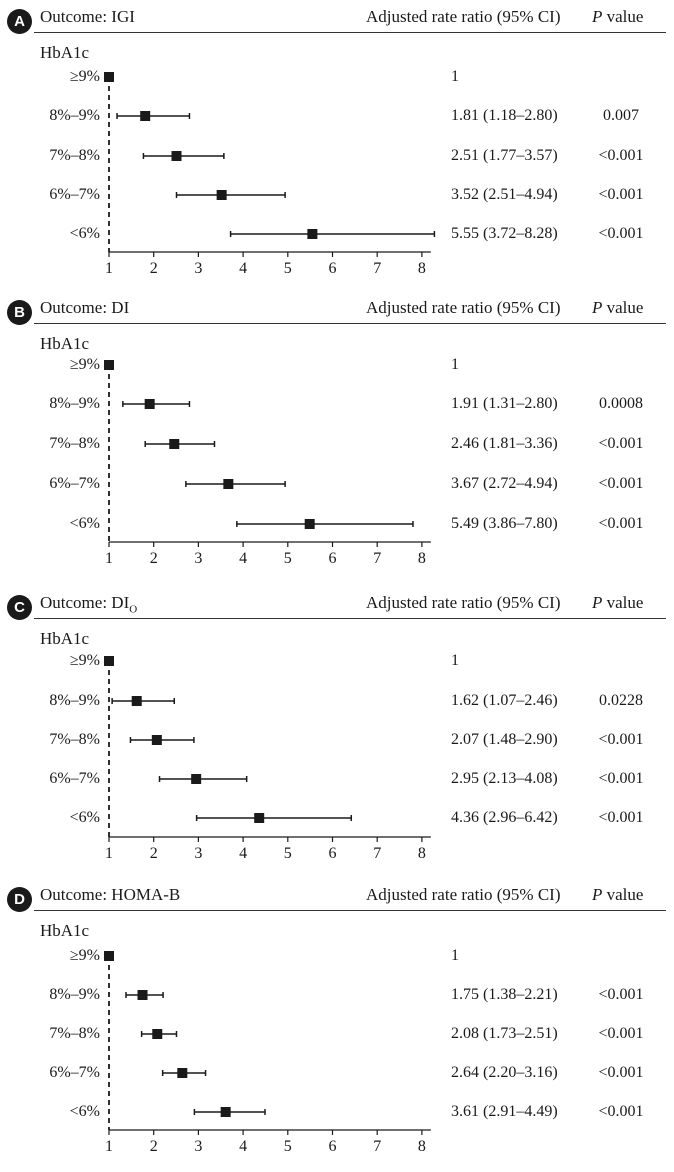  What do you see at coordinates (19, 899) in the screenshot?
I see `panel-badge: D` at bounding box center [19, 899].